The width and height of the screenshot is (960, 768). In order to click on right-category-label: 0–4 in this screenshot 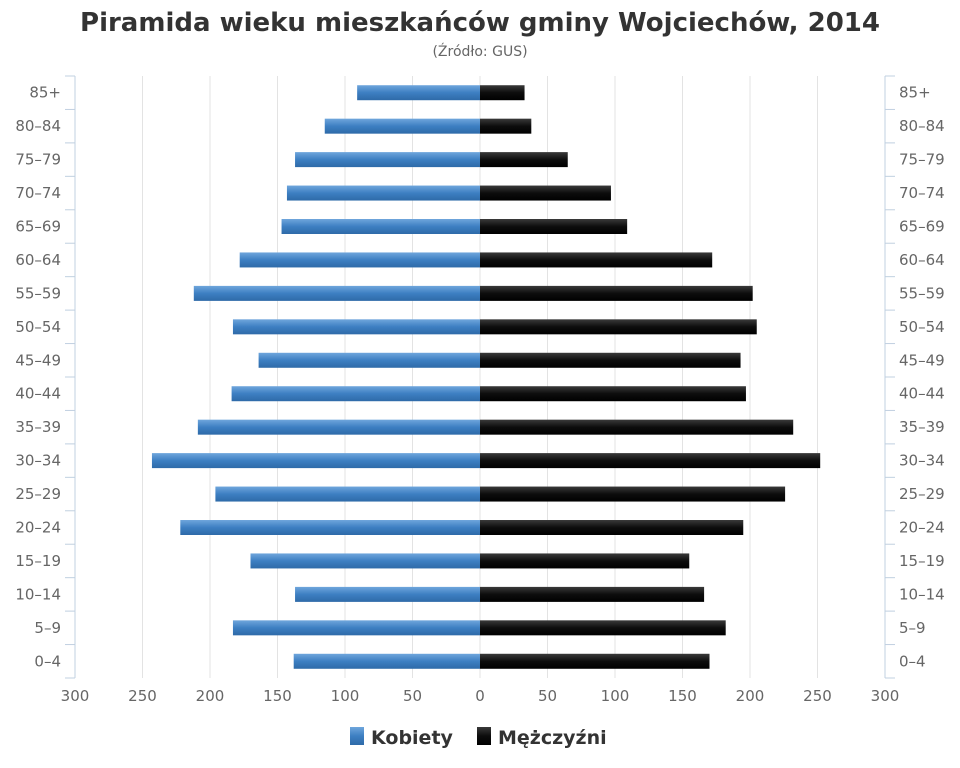, I will do `click(912, 661)`.